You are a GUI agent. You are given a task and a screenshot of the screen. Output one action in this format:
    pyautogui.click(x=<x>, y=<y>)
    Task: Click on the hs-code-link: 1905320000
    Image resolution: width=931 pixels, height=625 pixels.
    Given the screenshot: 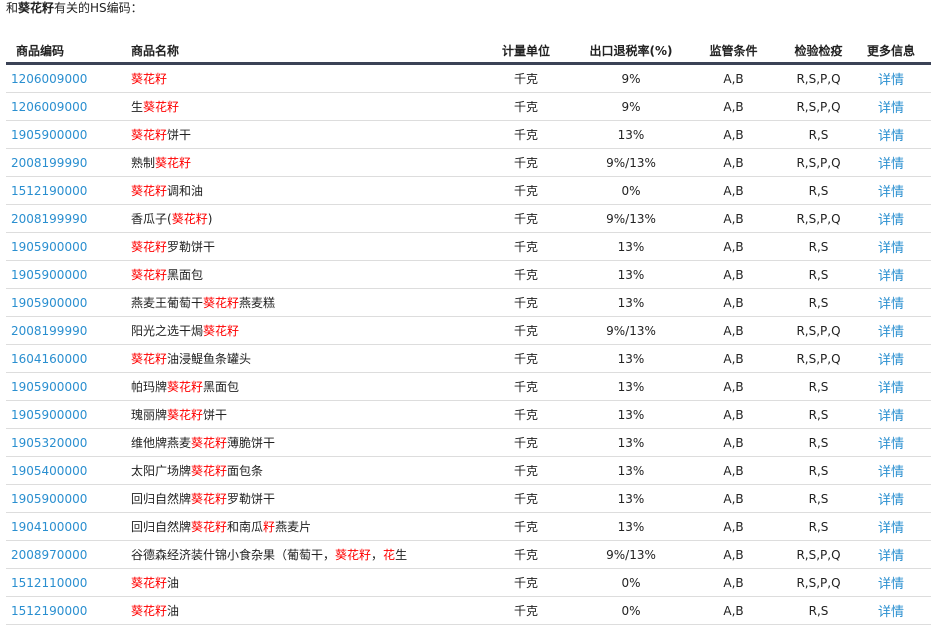 What is the action you would take?
    pyautogui.click(x=68, y=442)
    